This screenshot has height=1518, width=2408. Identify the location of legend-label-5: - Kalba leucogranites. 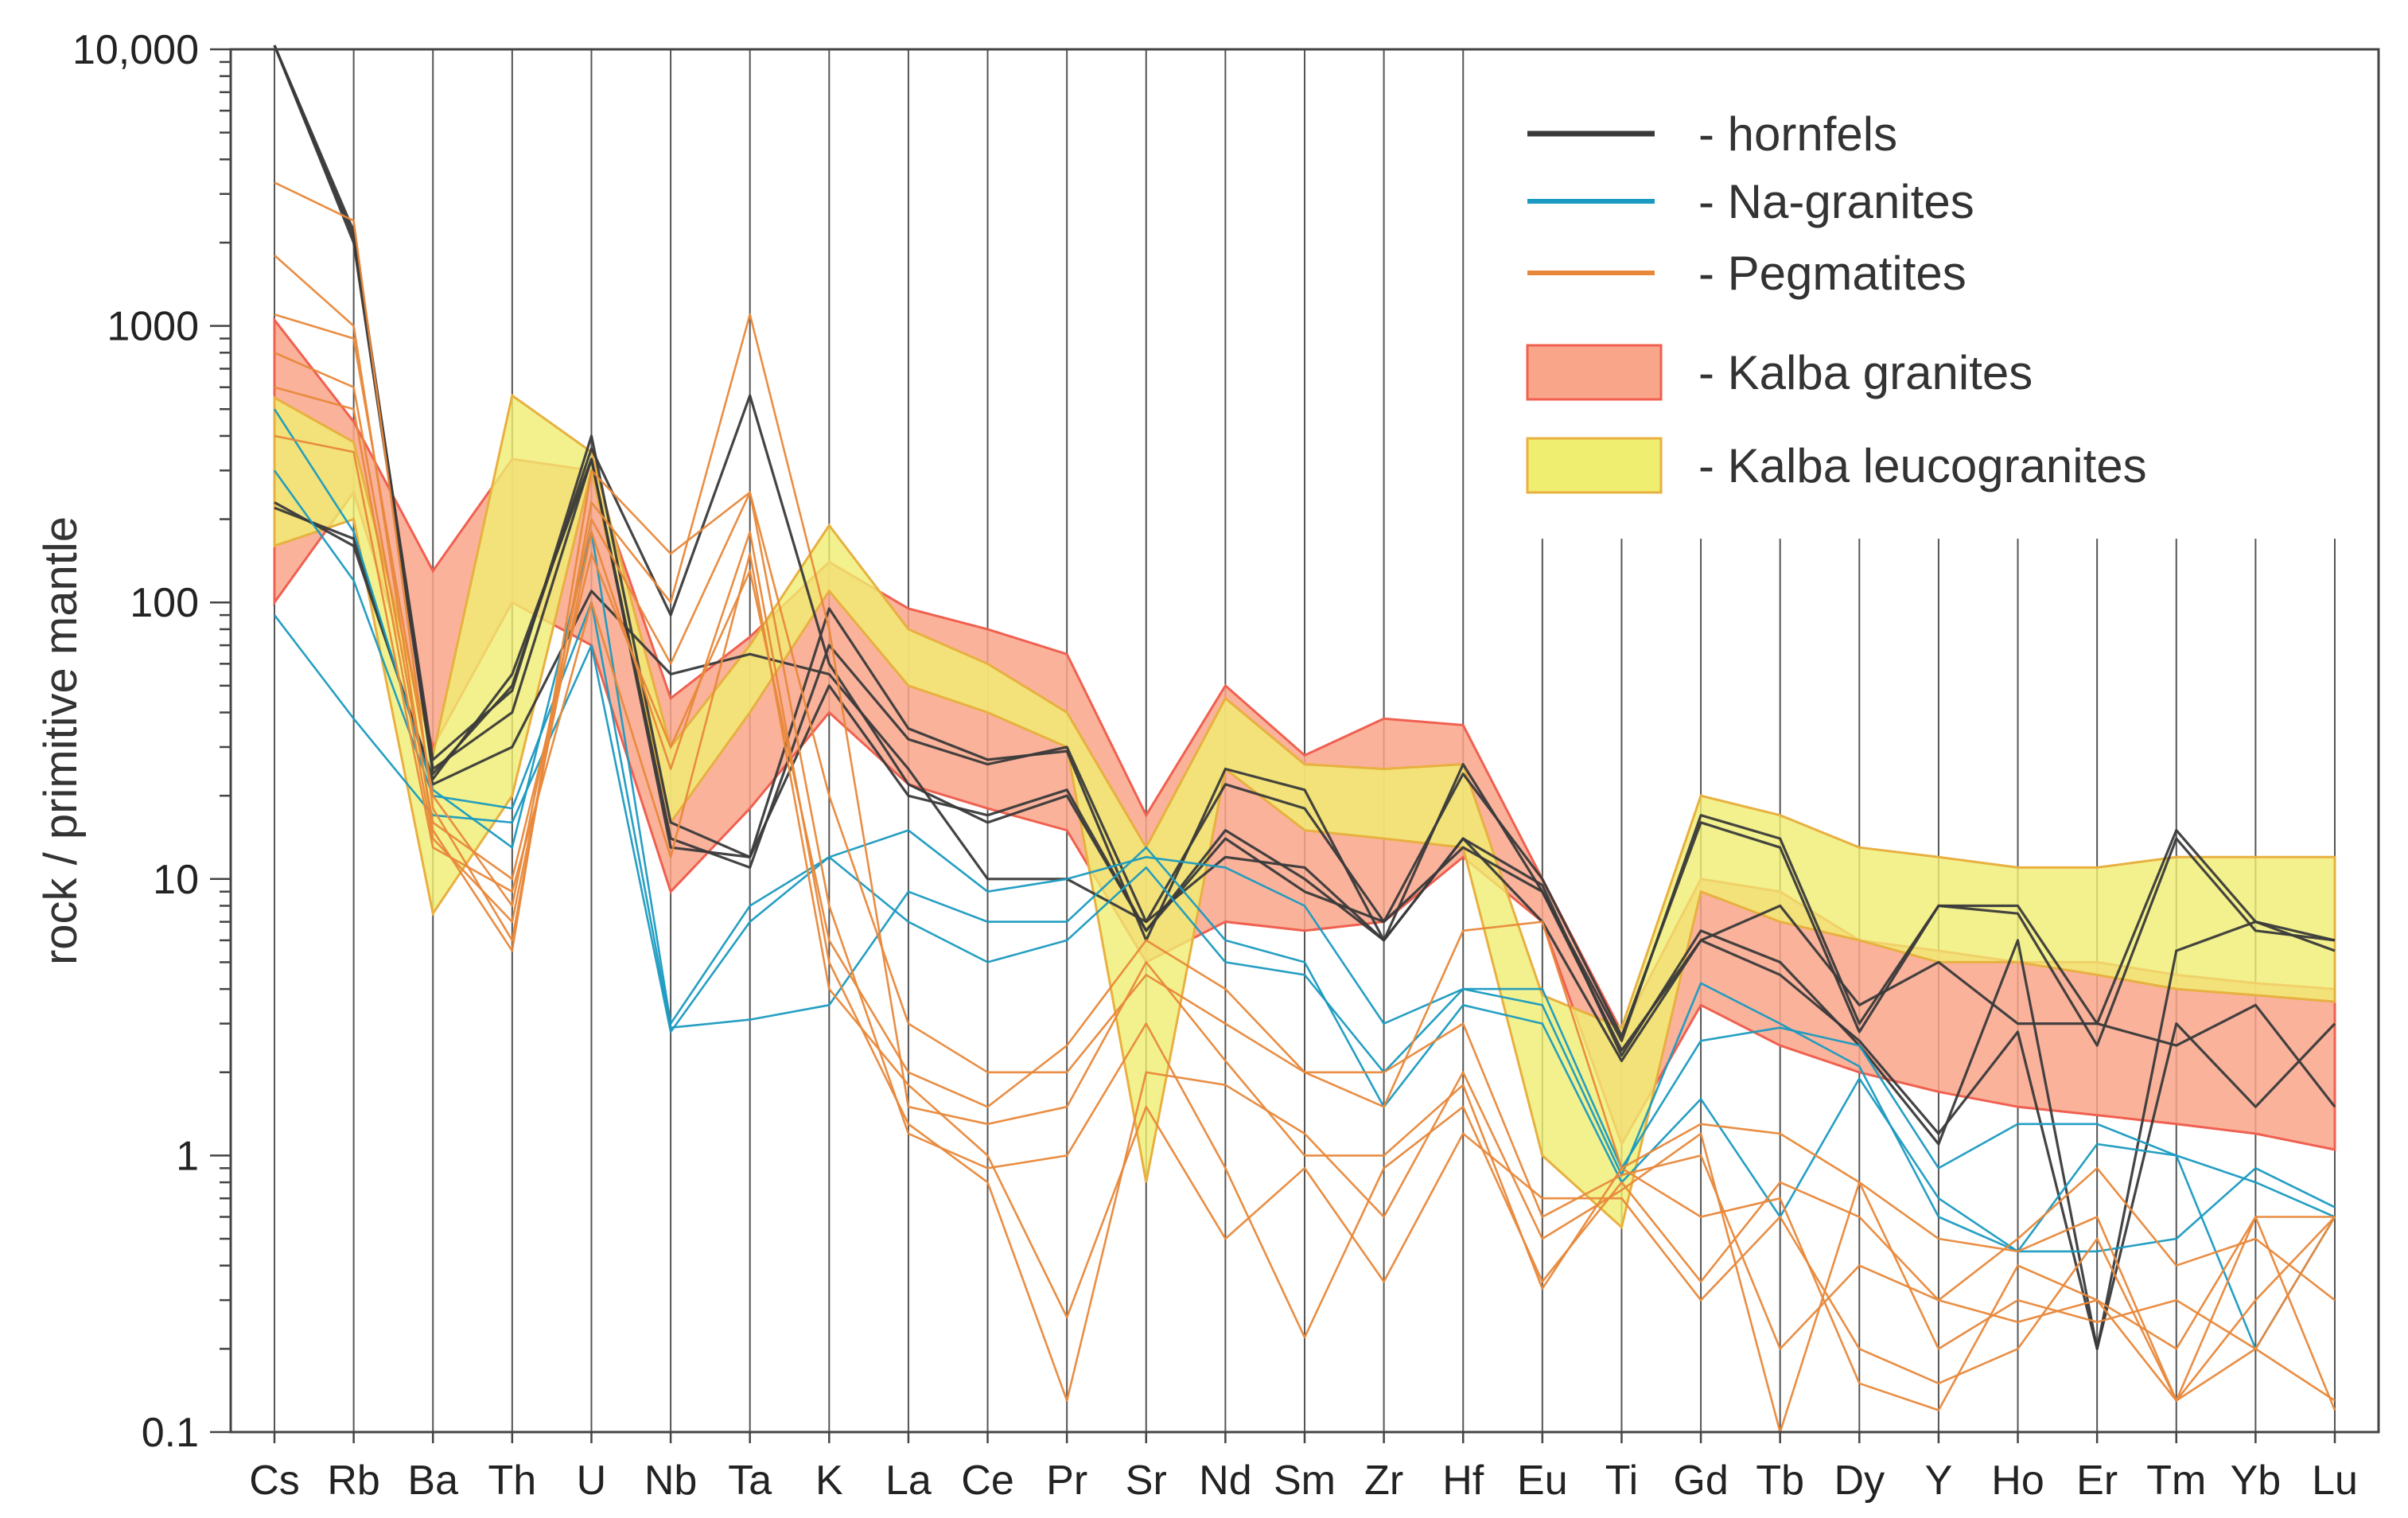
(1922, 466).